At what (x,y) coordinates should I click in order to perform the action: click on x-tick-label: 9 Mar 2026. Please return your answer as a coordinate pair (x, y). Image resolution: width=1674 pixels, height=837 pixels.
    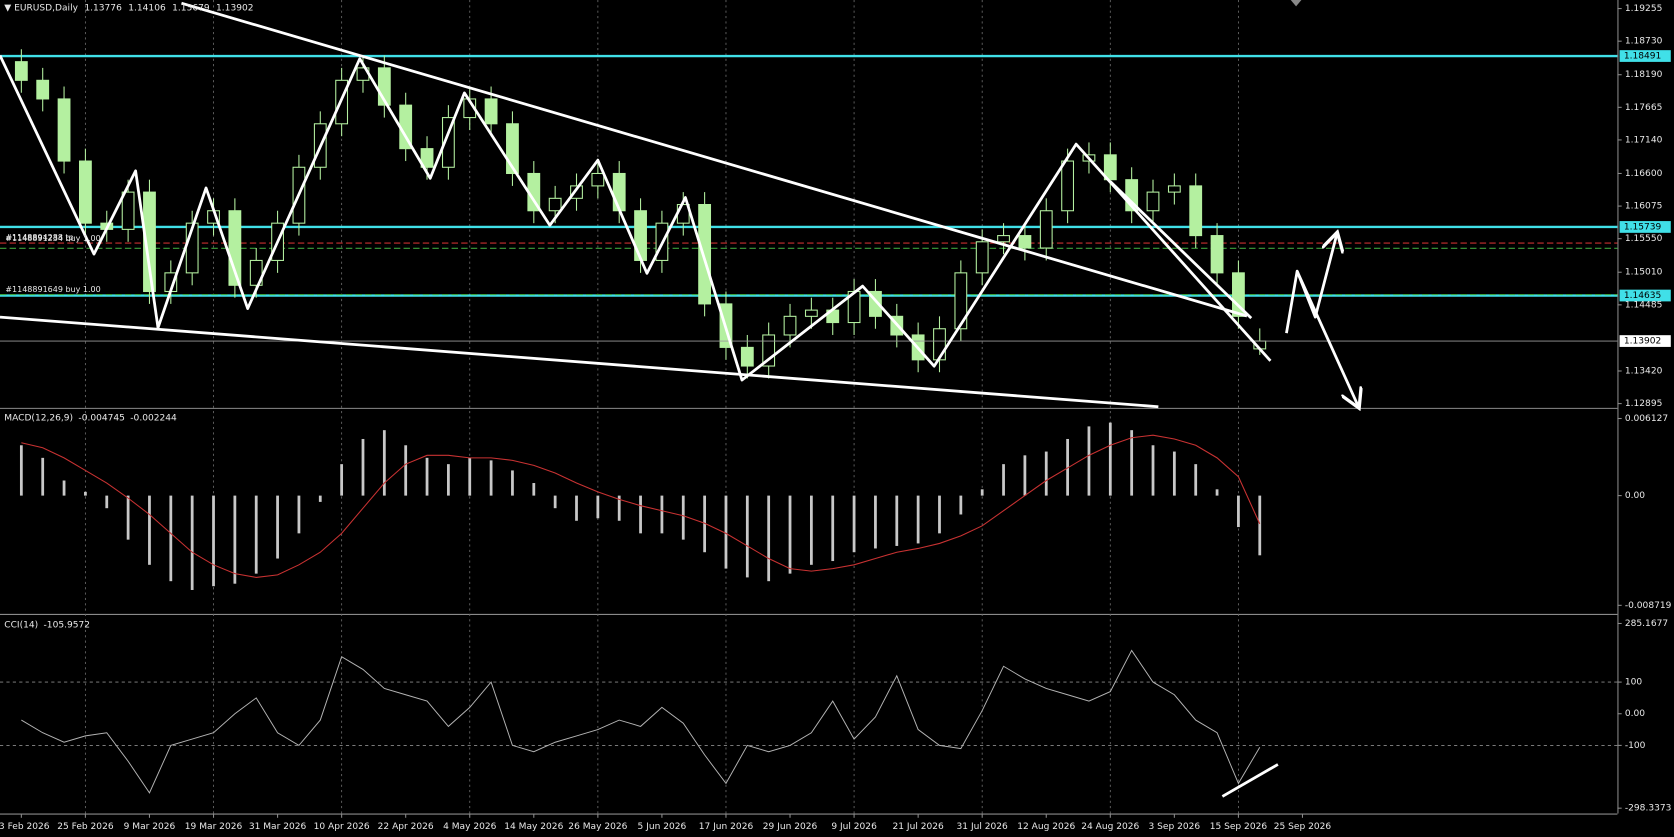
    Looking at the image, I should click on (150, 827).